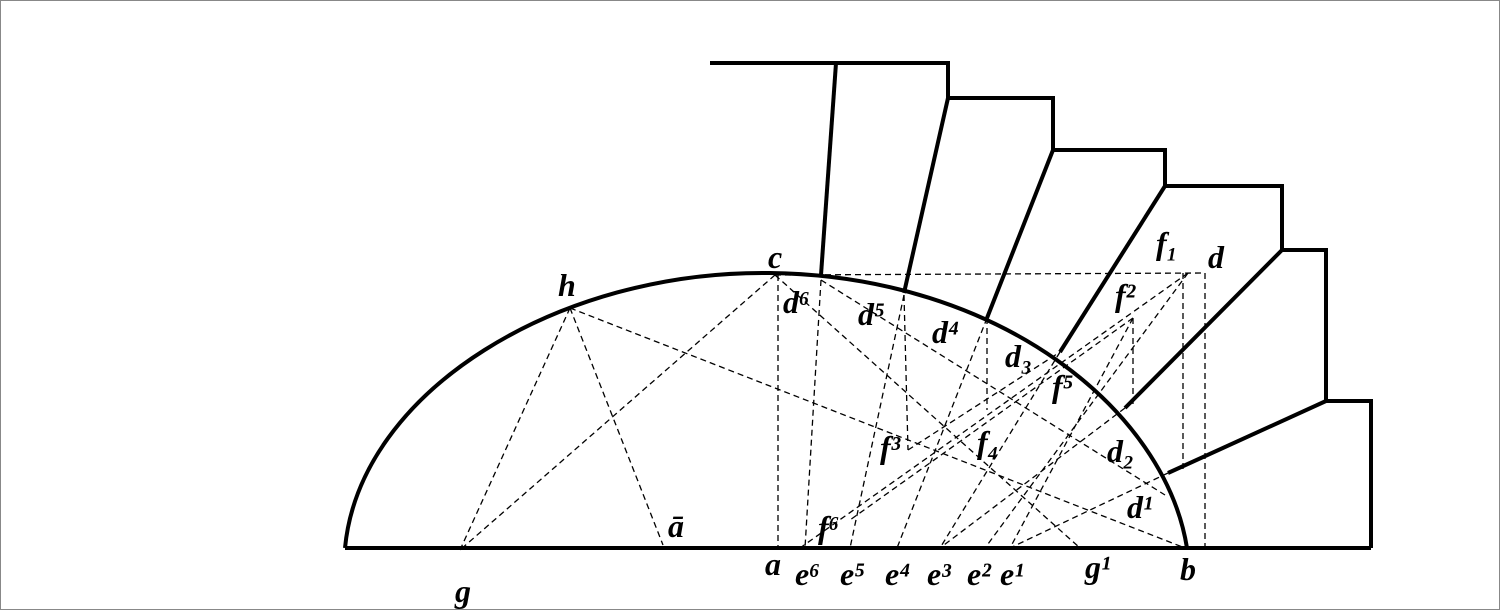 The width and height of the screenshot is (1500, 610). Describe the element at coordinates (1216, 257) in the screenshot. I see `point-label: d` at that location.